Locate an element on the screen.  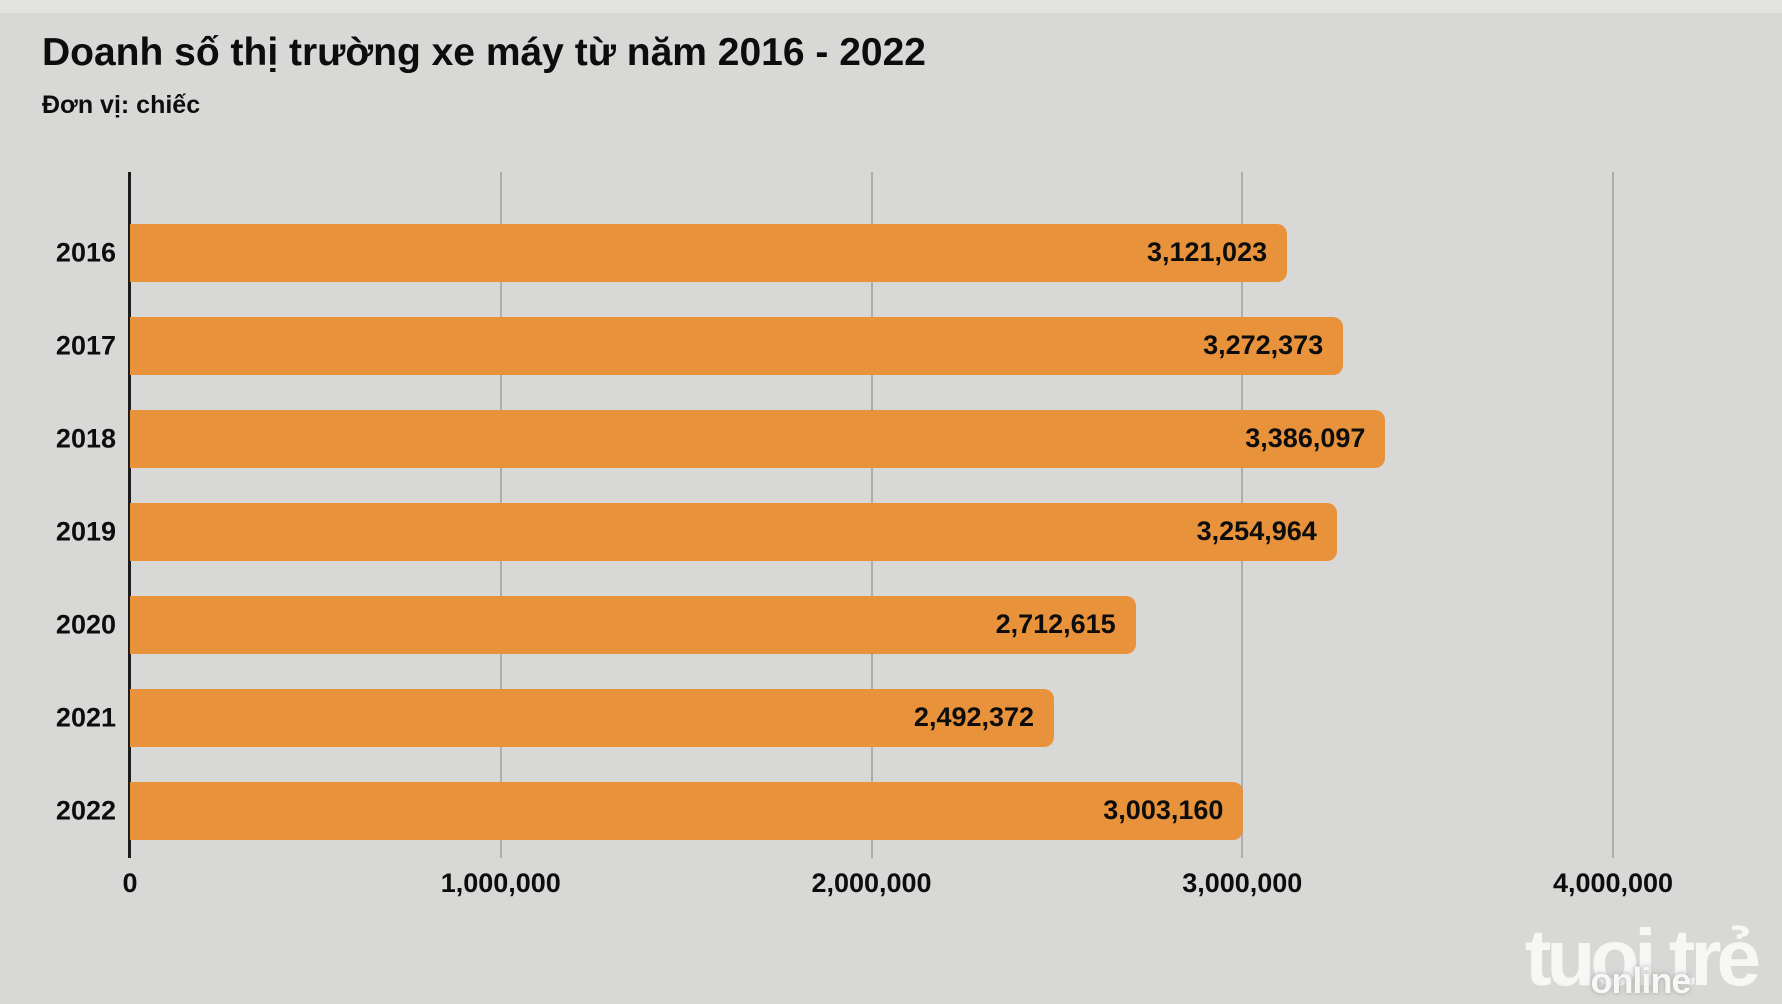
x-tick-label-1000000: 1,000,000 is located at coordinates (500, 883).